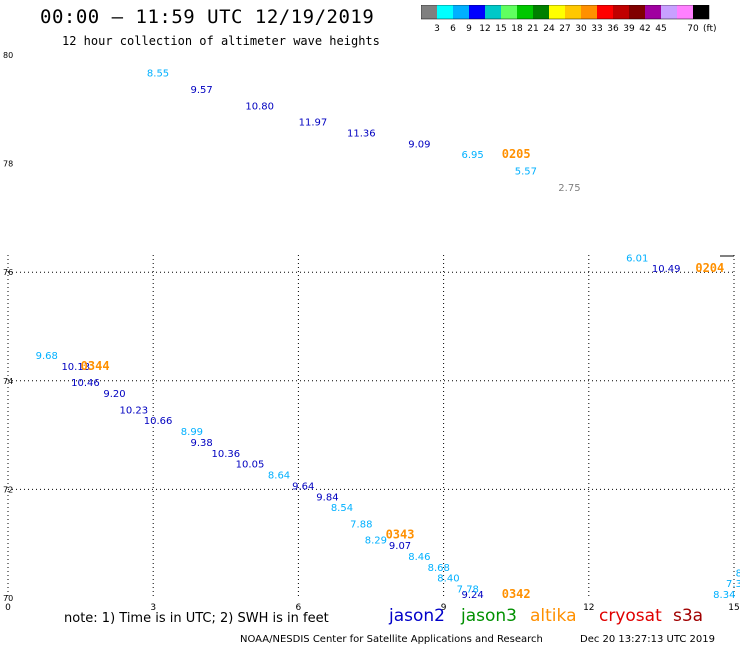  Describe the element at coordinates (660, 29) in the screenshot. I see `colorbar-label: 45` at that location.